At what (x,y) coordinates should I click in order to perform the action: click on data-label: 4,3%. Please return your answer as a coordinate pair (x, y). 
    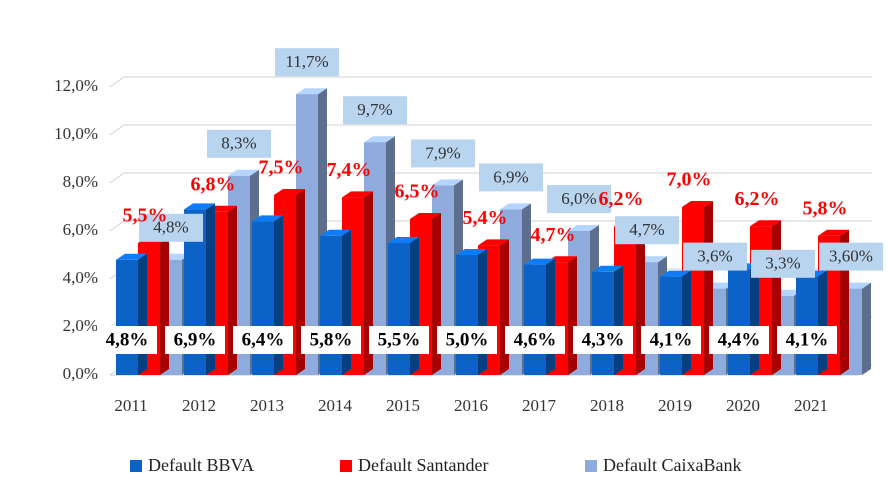
    Looking at the image, I should click on (603, 339).